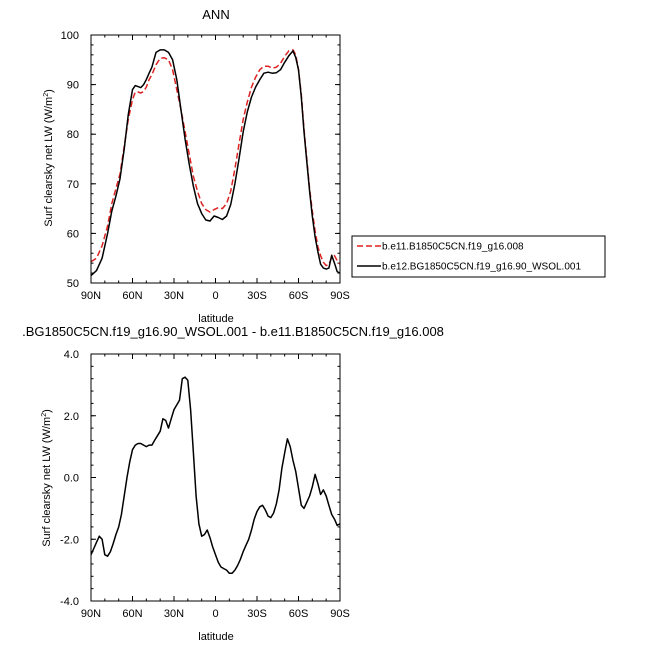  Describe the element at coordinates (215, 614) in the screenshot. I see `bottom-x-tick-label: 0` at that location.